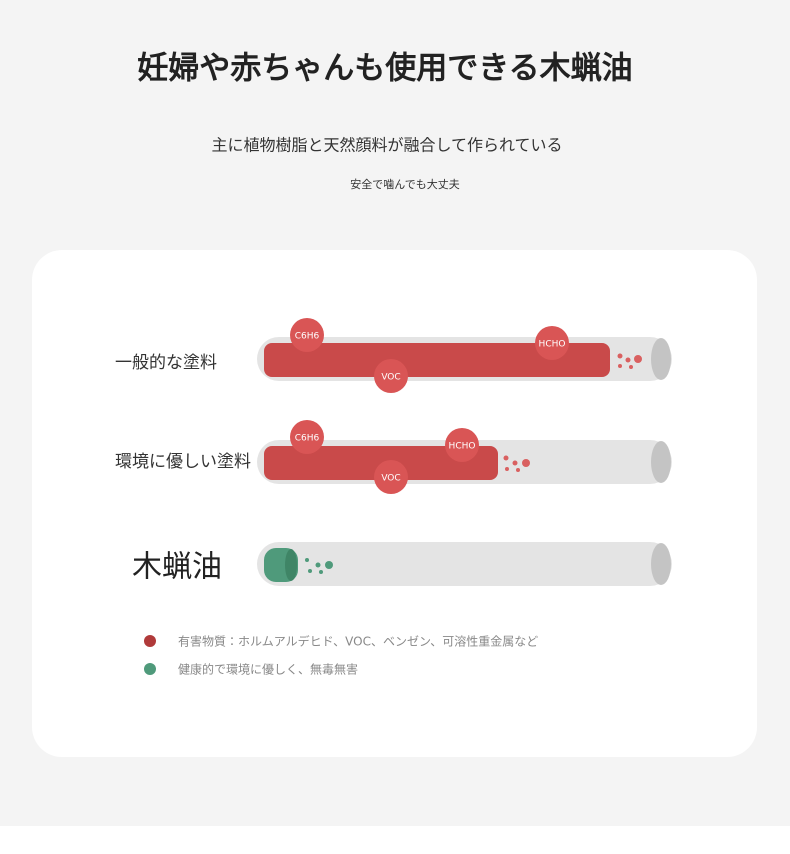 The image size is (790, 854). I want to click on row-label: 一般的な塗料, so click(166, 363).